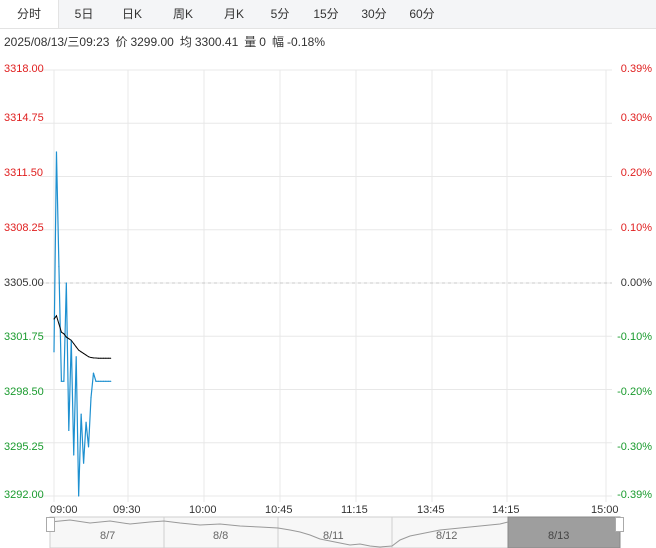 This screenshot has width=656, height=548. Describe the element at coordinates (203, 510) in the screenshot. I see `x-label: 10:00` at that location.